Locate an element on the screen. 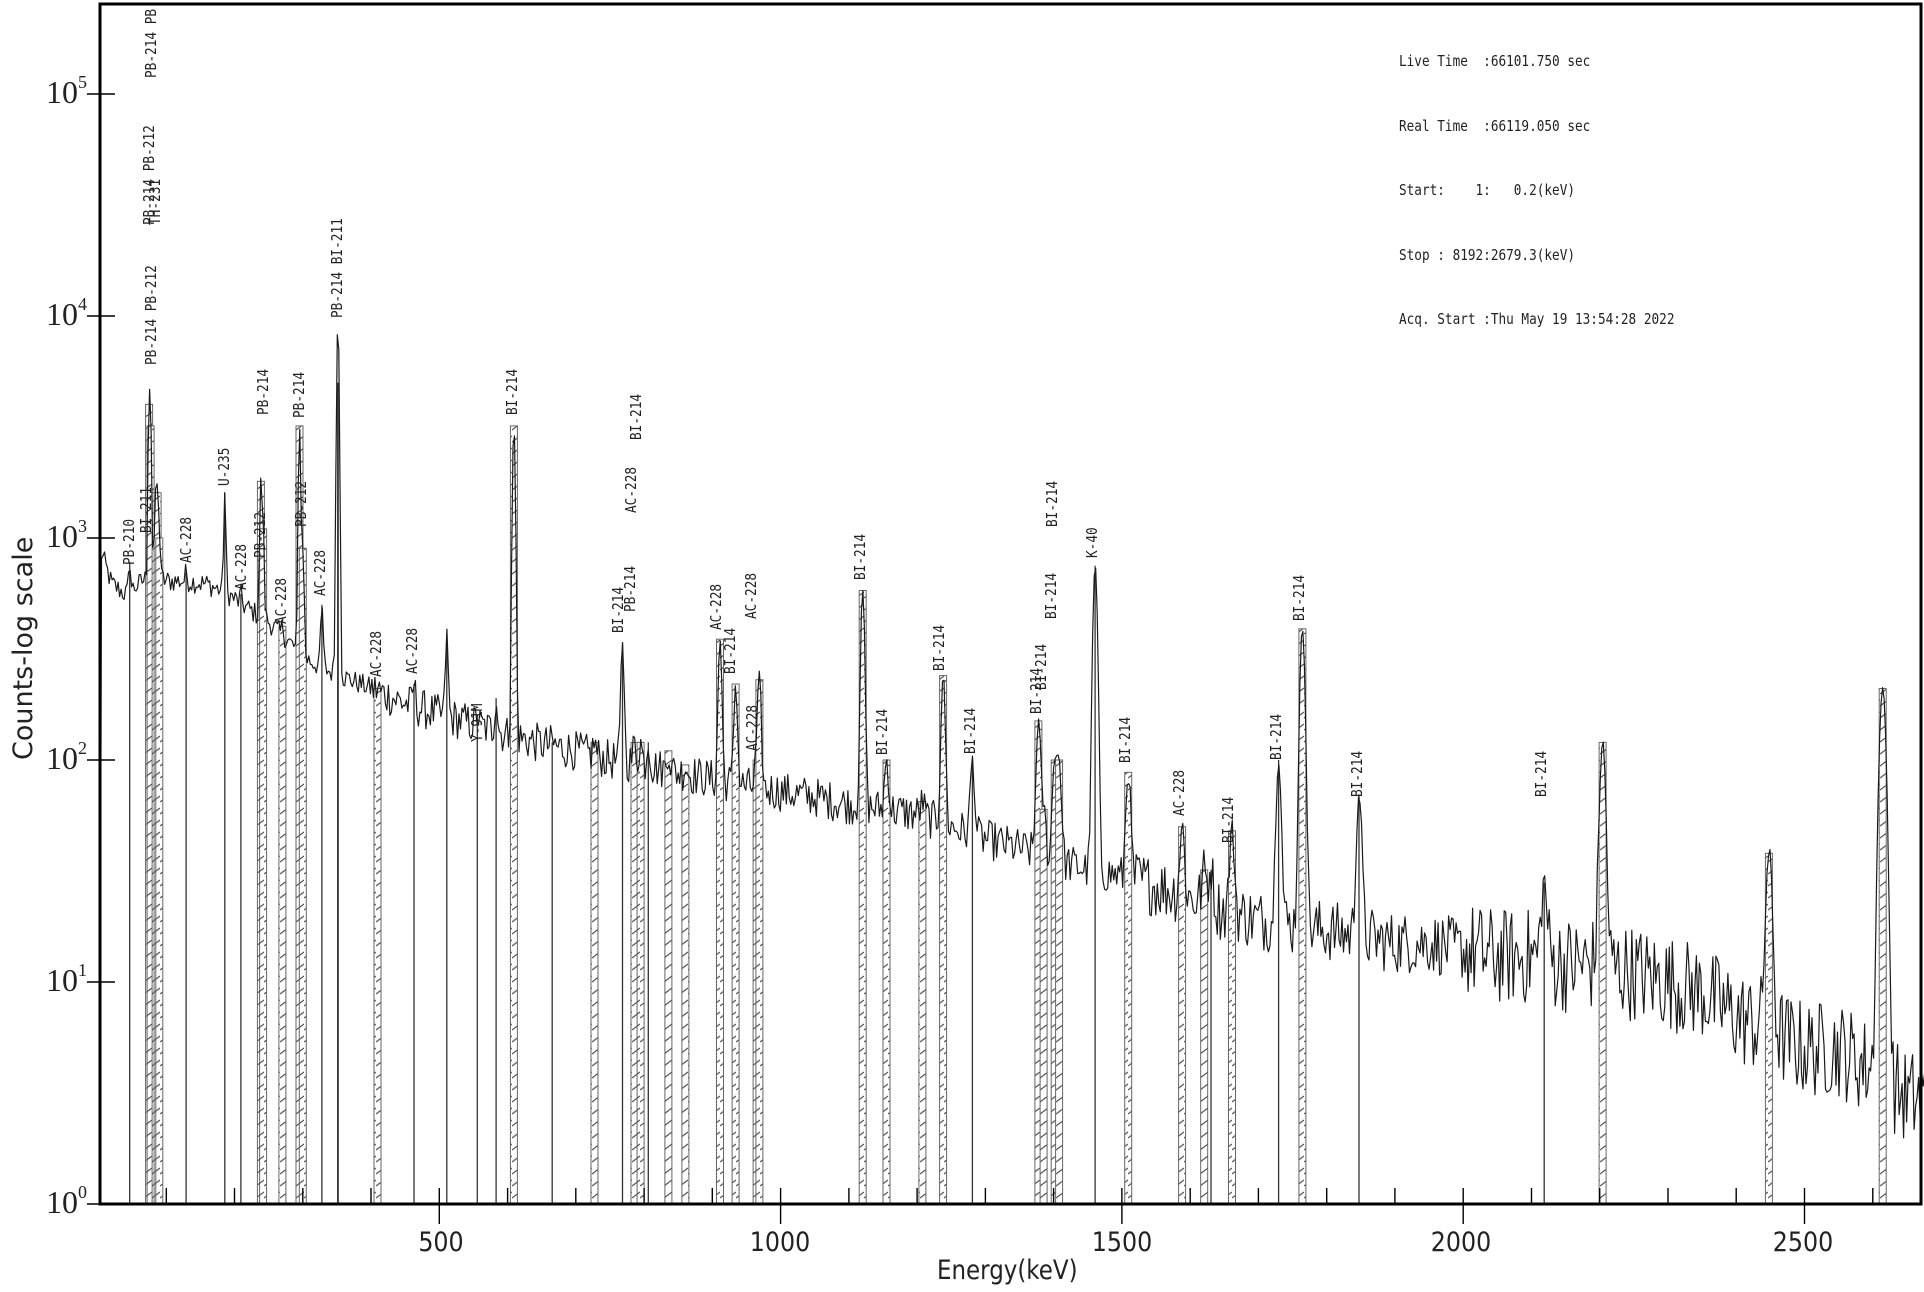 This screenshot has width=1924, height=1292. y-tick-1e5: 10⁵ is located at coordinates (66, 91).